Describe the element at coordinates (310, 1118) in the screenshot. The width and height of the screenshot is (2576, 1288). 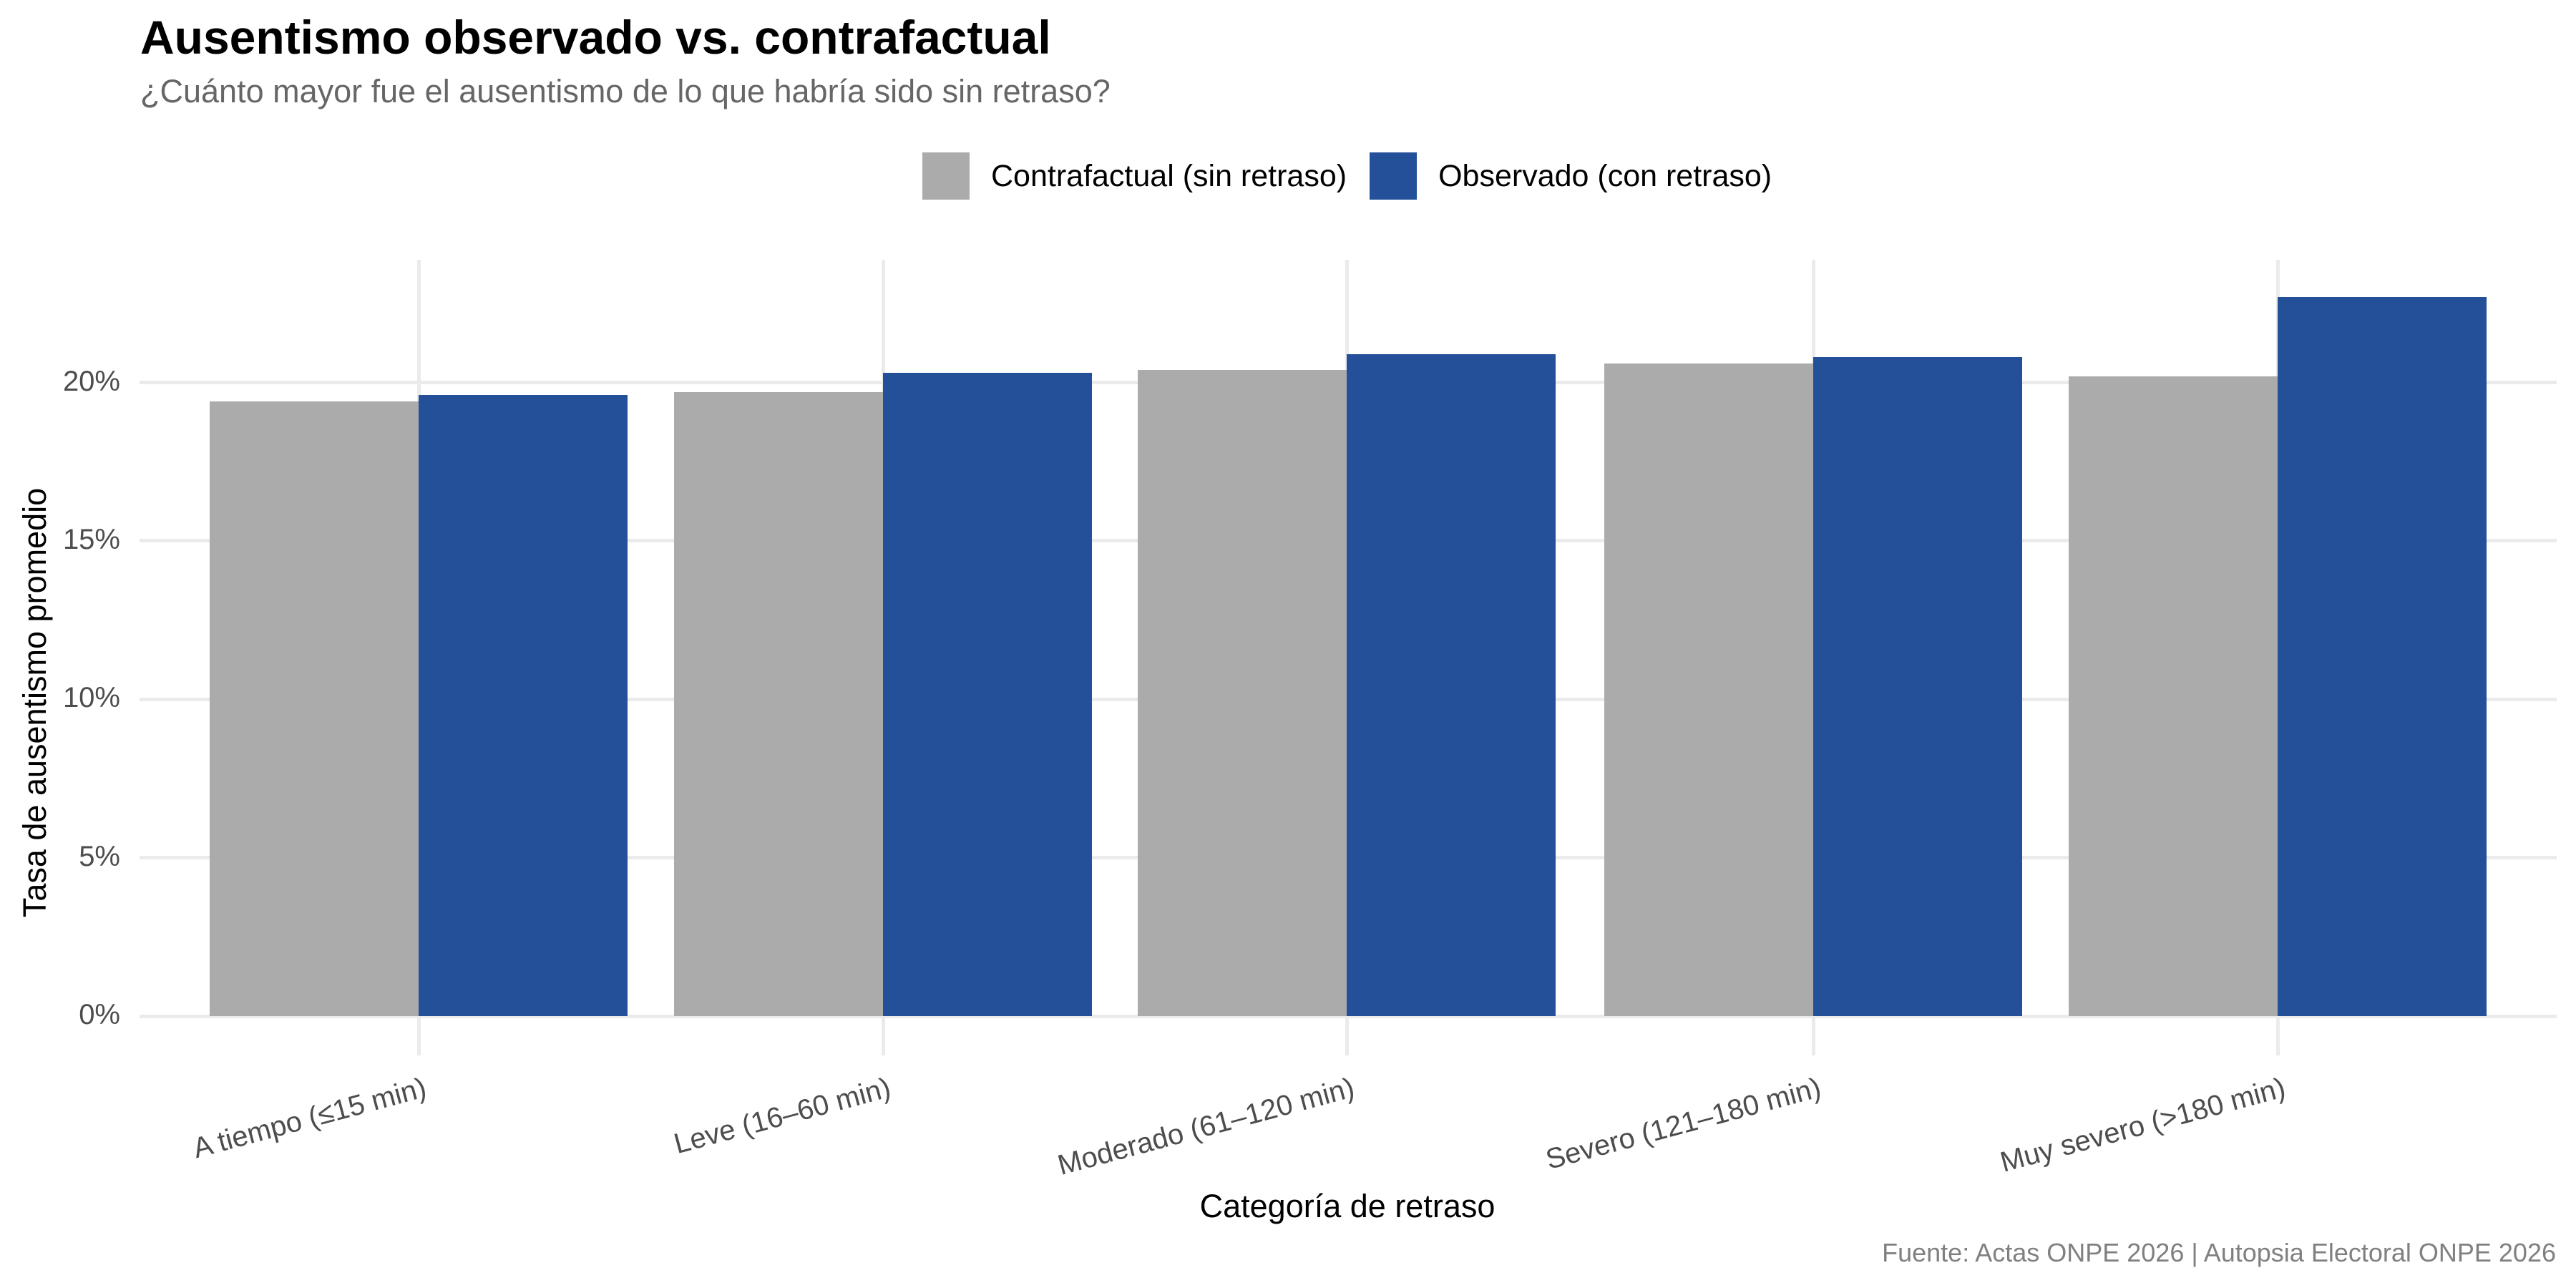
I see `x-tick-label: A tiempo (≤15 min)` at that location.